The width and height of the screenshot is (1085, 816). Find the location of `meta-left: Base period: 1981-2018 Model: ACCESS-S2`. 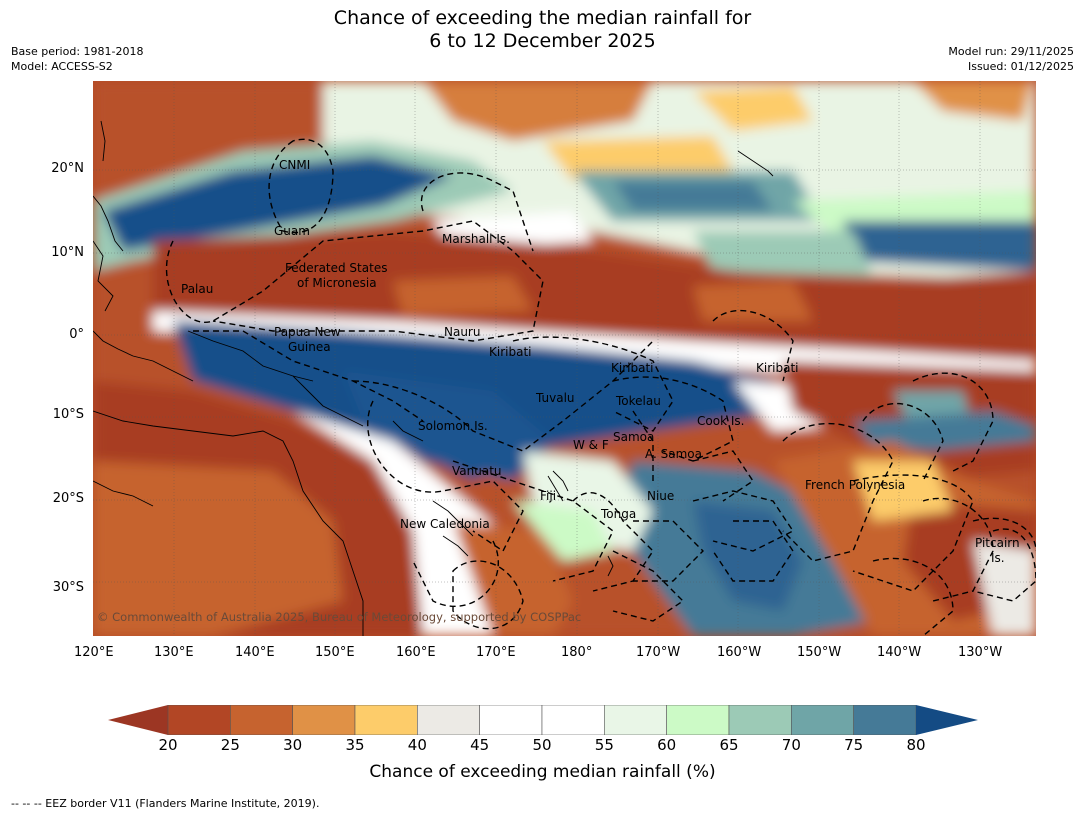

meta-left: Base period: 1981-2018 Model: ACCESS-S2 is located at coordinates (77, 59).